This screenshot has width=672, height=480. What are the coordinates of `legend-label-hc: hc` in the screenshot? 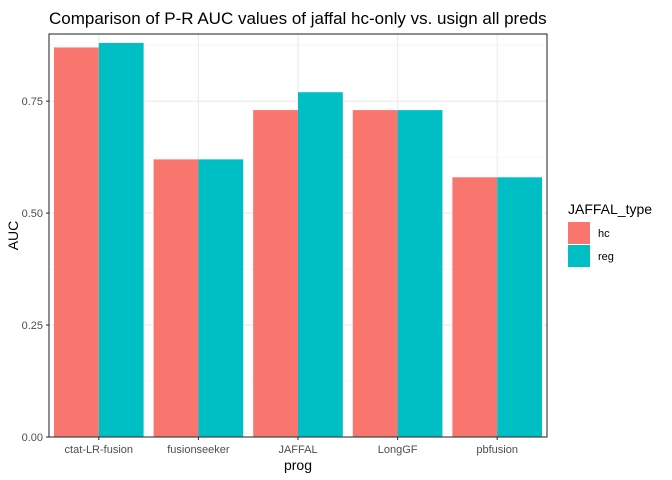 It's located at (604, 234).